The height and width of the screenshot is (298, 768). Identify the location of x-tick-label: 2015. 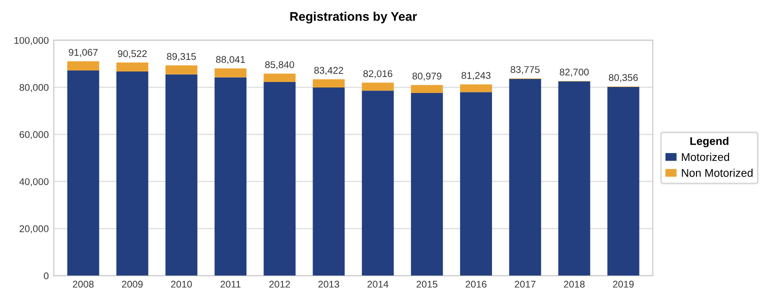
(427, 284).